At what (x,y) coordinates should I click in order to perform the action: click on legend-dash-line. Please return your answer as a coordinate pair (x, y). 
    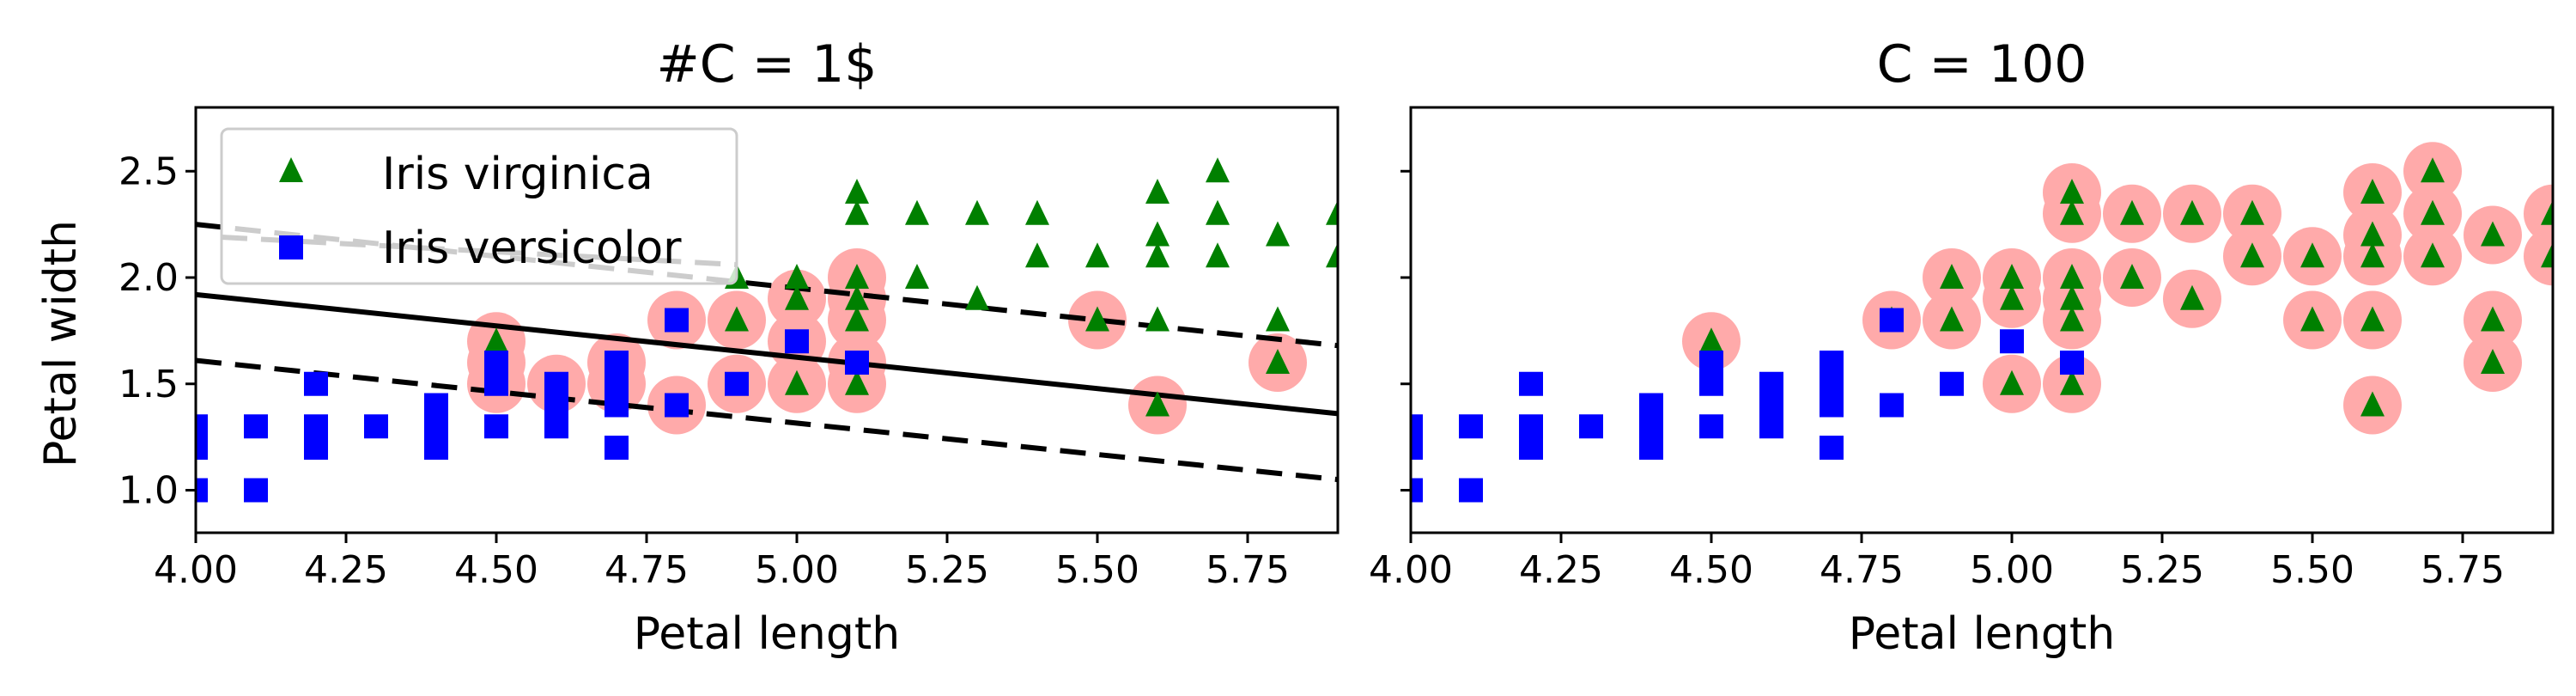
    Looking at the image, I should click on (479, 251).